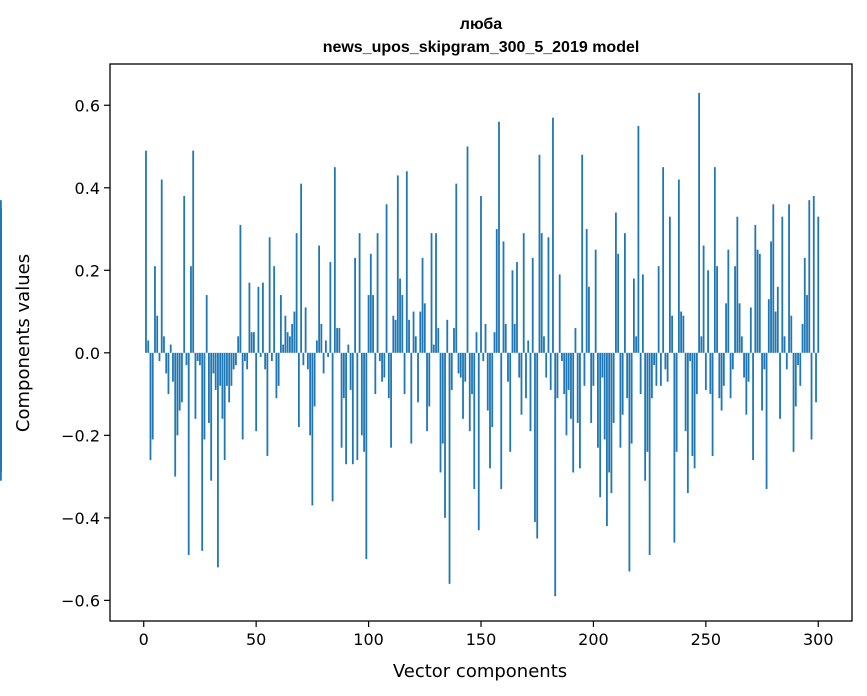 The width and height of the screenshot is (867, 696). What do you see at coordinates (481, 24) in the screenshot?
I see `chart-title: люба` at bounding box center [481, 24].